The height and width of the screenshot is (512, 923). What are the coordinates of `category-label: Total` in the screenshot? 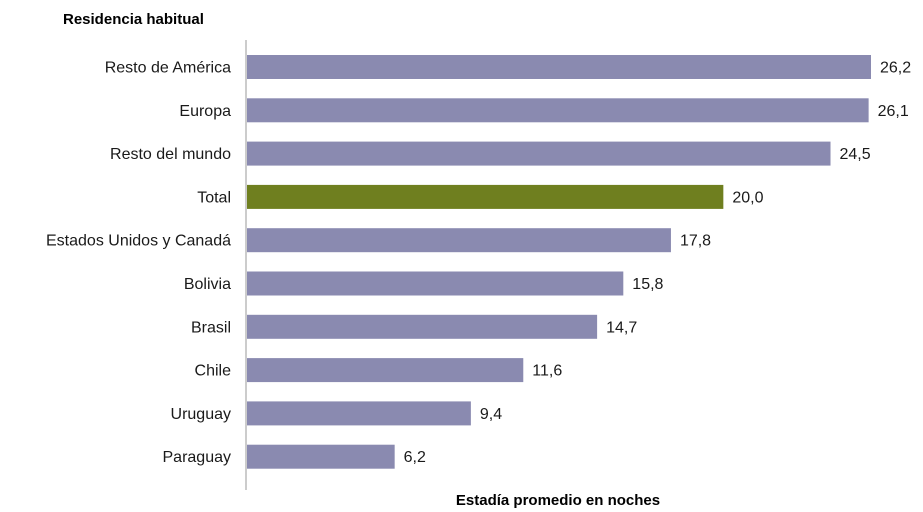 It's located at (214, 197).